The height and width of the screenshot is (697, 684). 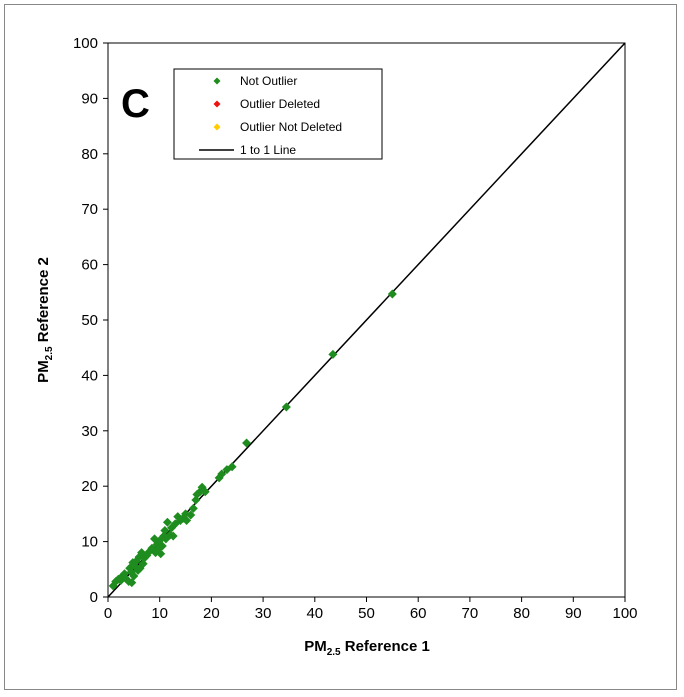 I want to click on legend-label: Not Outlier, so click(x=268, y=81).